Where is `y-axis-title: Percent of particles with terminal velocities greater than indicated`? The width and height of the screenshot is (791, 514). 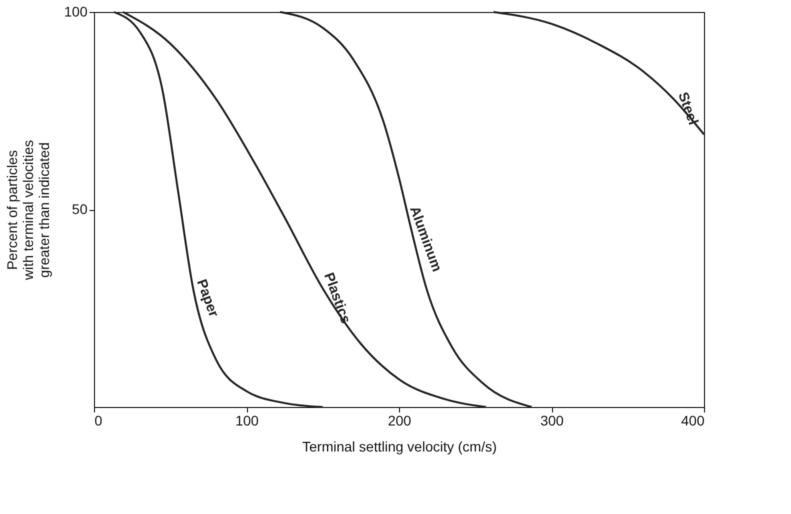
y-axis-title: Percent of particles with terminal velocities greater than indicated is located at coordinates (28, 211).